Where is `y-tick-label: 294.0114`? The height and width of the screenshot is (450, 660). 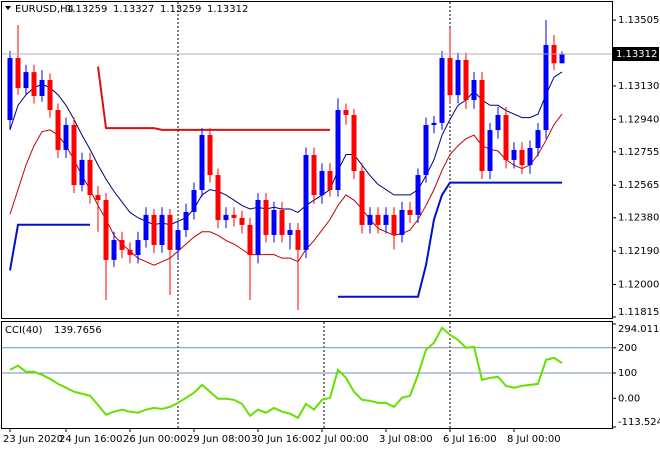 y-tick-label: 294.0114 is located at coordinates (639, 329).